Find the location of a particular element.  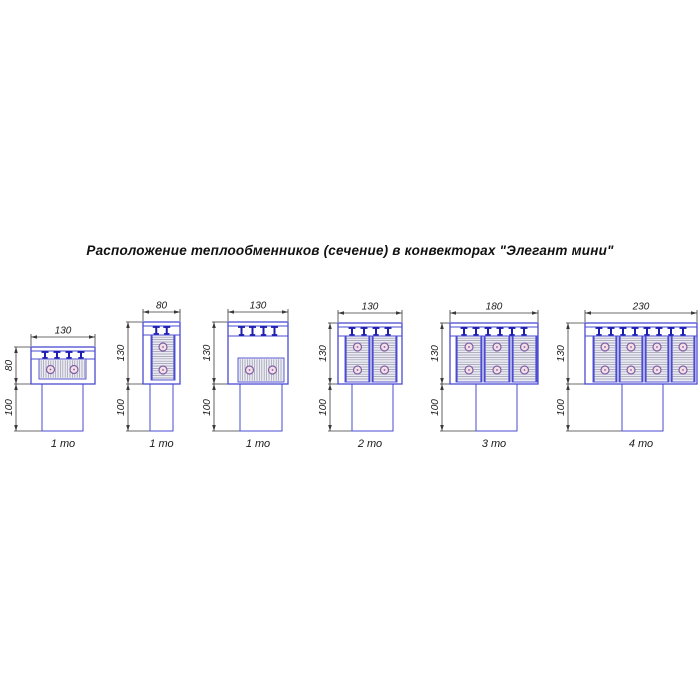

width-dim-value: 180 is located at coordinates (494, 307).